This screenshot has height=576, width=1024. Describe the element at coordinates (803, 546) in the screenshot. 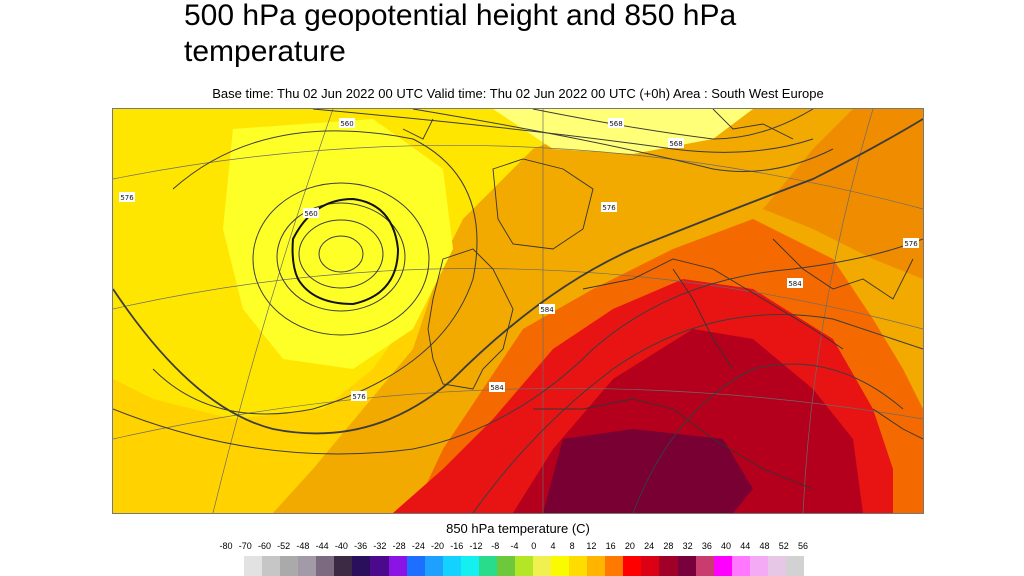

I see `colorbar-tick-label: 56` at that location.